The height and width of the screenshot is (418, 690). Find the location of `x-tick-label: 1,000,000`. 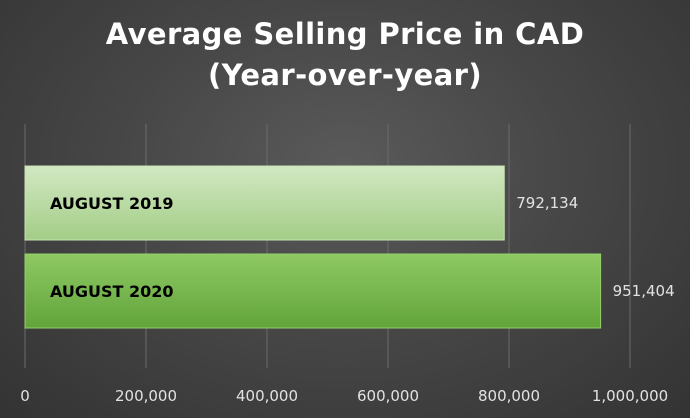

x-tick-label: 1,000,000 is located at coordinates (630, 396).